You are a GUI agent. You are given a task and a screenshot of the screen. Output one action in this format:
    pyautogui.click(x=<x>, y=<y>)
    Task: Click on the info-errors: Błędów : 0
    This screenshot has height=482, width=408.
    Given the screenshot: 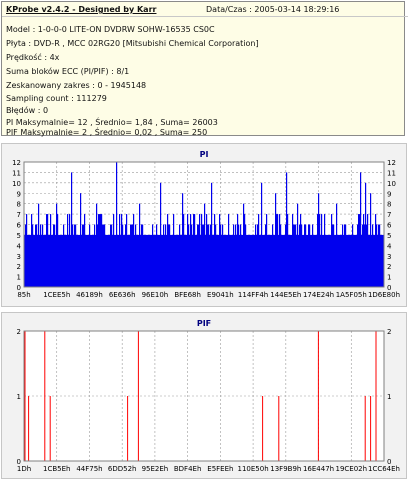 What is the action you would take?
    pyautogui.click(x=27, y=110)
    